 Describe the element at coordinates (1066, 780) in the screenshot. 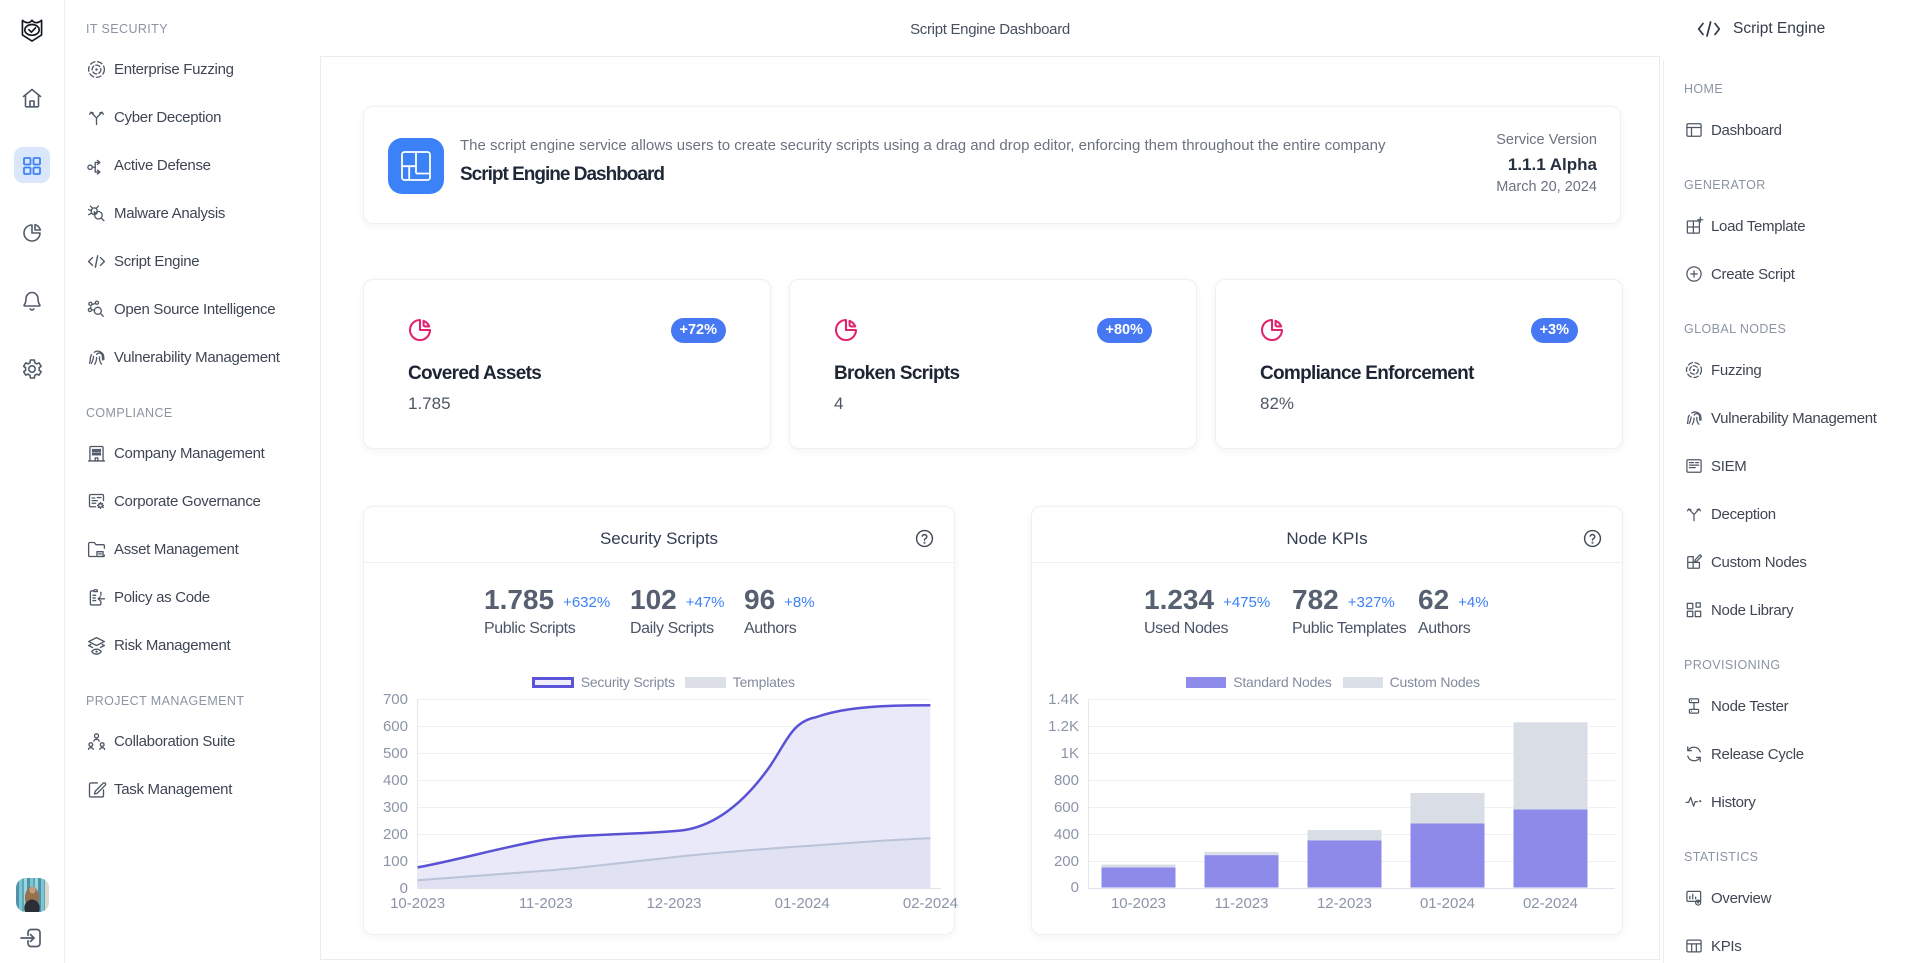

I see `svg-text: 800` at that location.